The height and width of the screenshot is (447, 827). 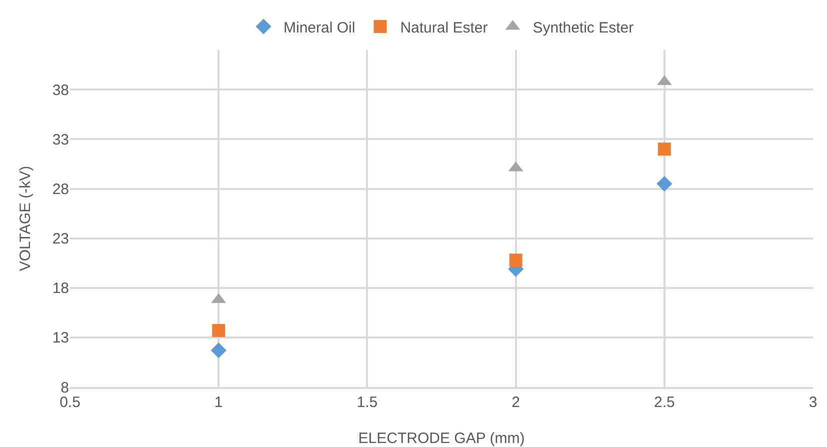 I want to click on x-tick-label: 3, so click(x=813, y=402).